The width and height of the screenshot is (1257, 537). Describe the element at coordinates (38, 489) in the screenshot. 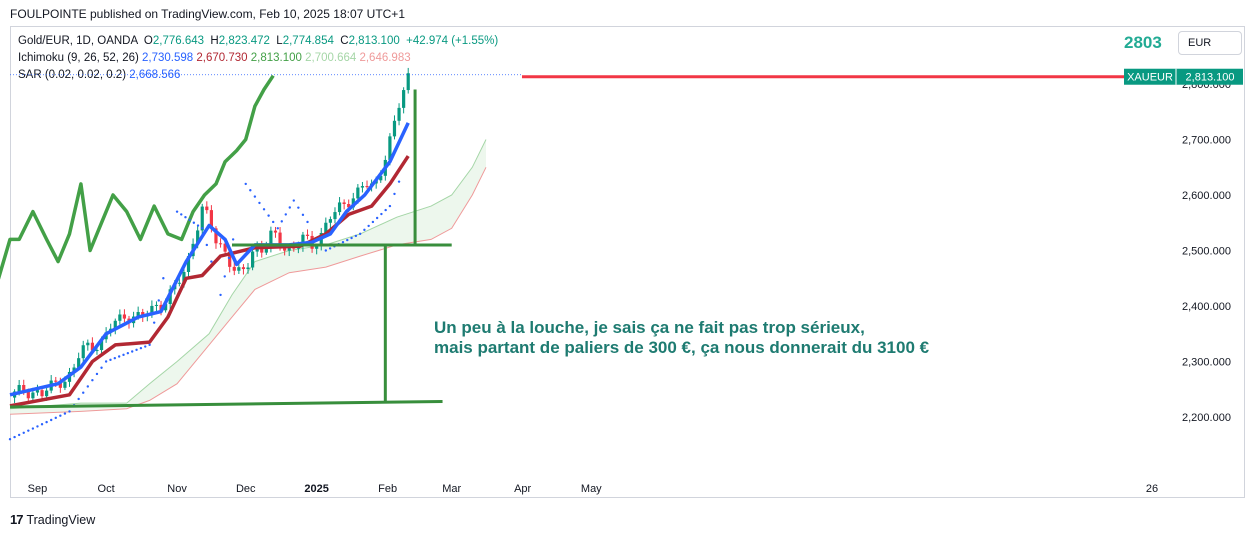

I see `x-tick-label: Sep` at that location.